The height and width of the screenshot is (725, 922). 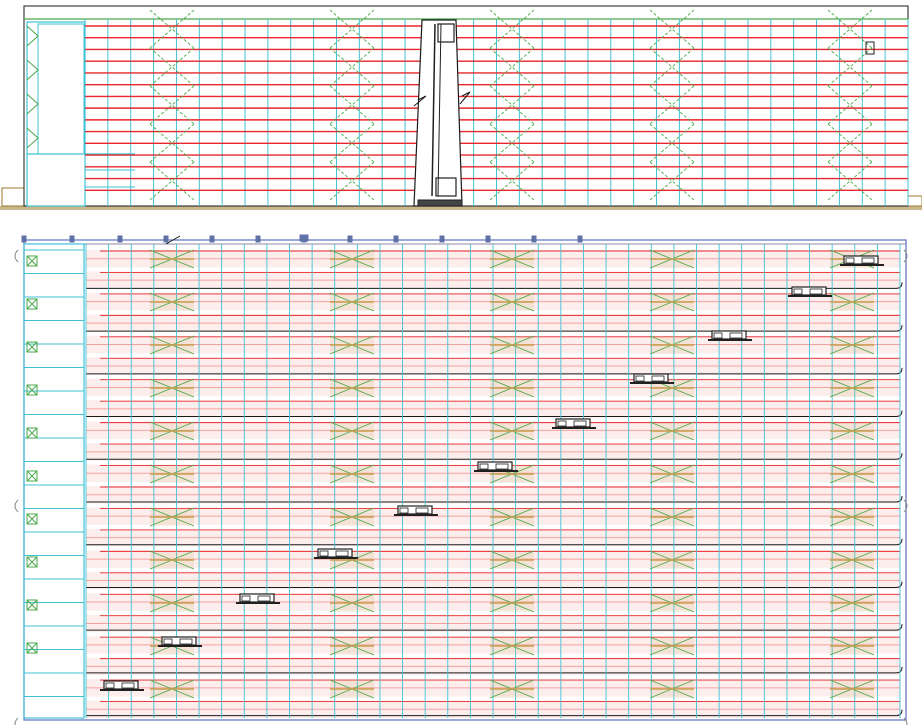 What do you see at coordinates (461, 208) in the screenshot?
I see `ground-line` at bounding box center [461, 208].